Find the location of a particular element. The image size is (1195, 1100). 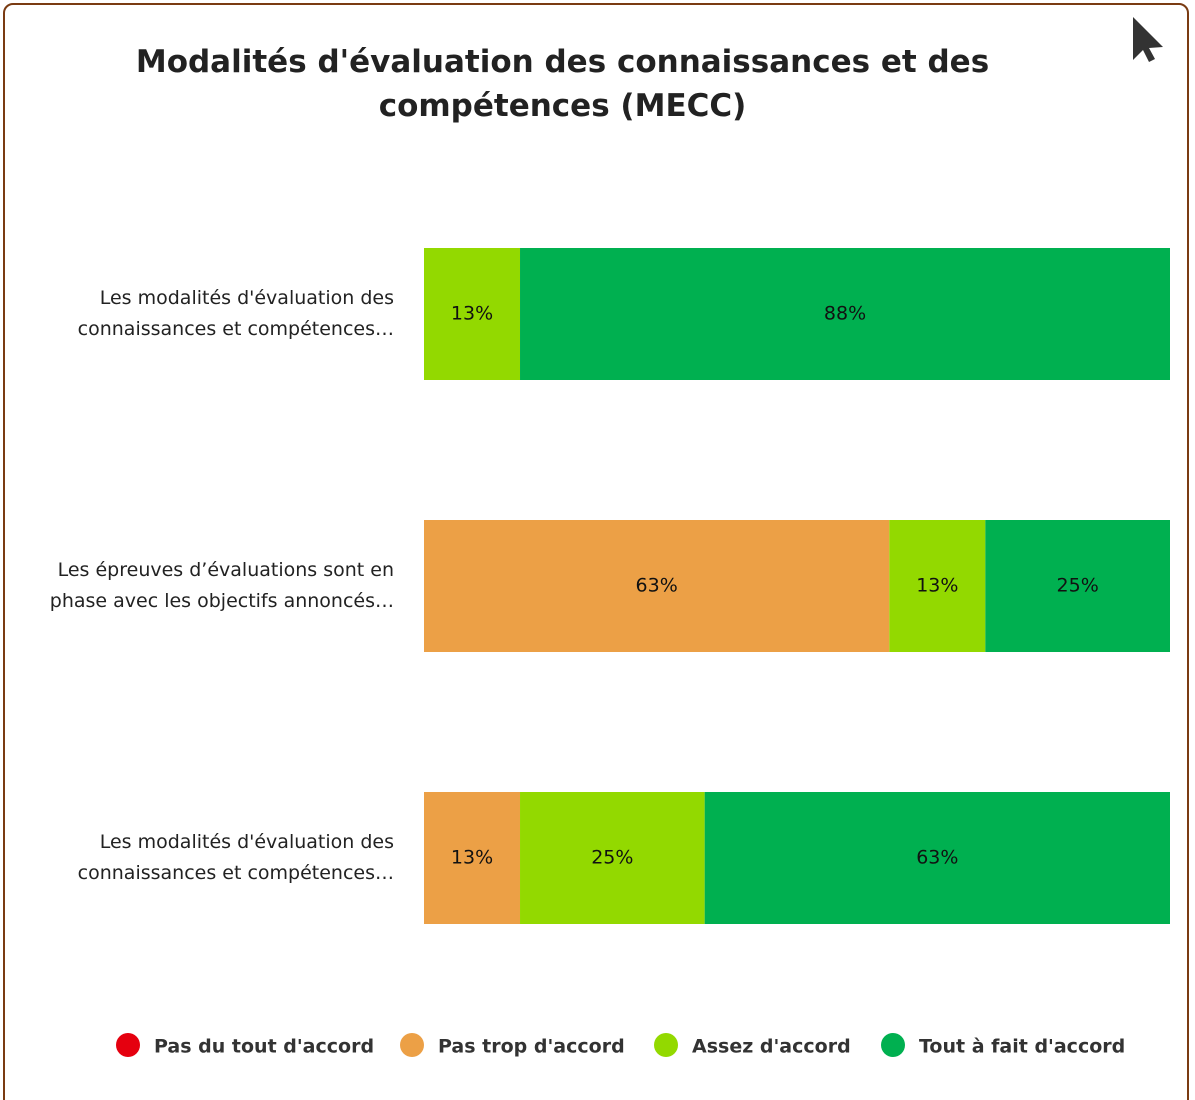

legend-label: Assez d'accord is located at coordinates (771, 1047).